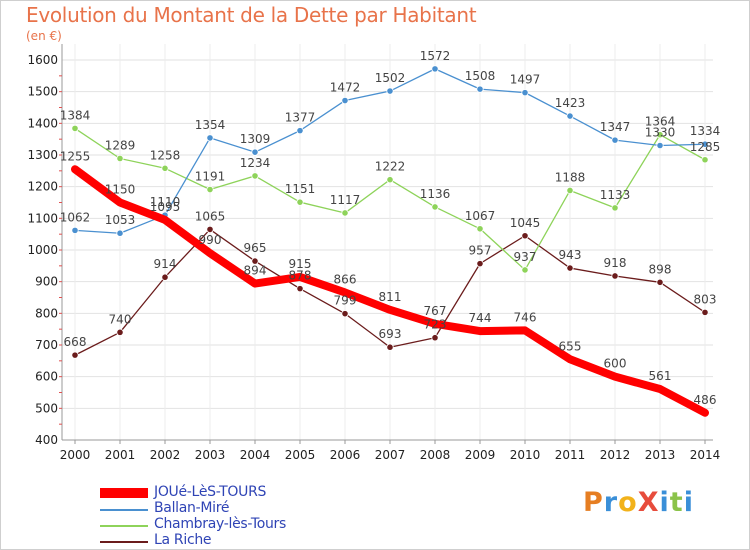 This screenshot has width=750, height=550. Describe the element at coordinates (75, 217) in the screenshot. I see `data-label: 1062` at that location.